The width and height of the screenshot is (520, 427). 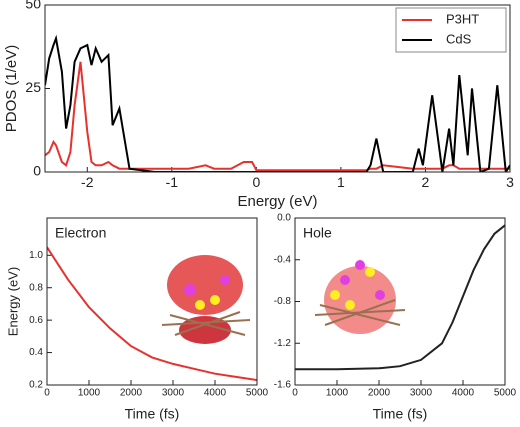 What do you see at coordinates (317, 233) in the screenshot?
I see `annotation: Hole` at bounding box center [317, 233].